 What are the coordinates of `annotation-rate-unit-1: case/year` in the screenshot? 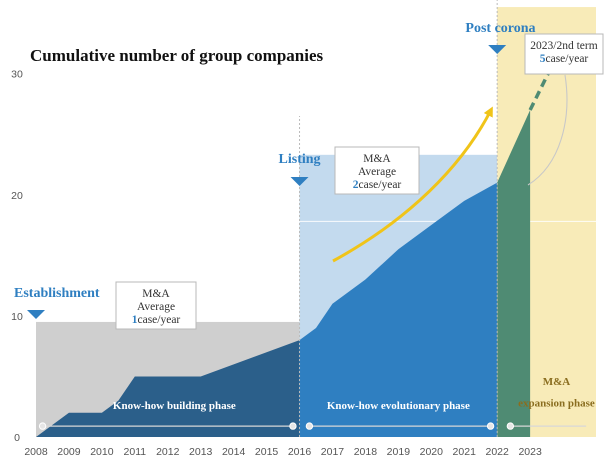 It's located at (158, 320).